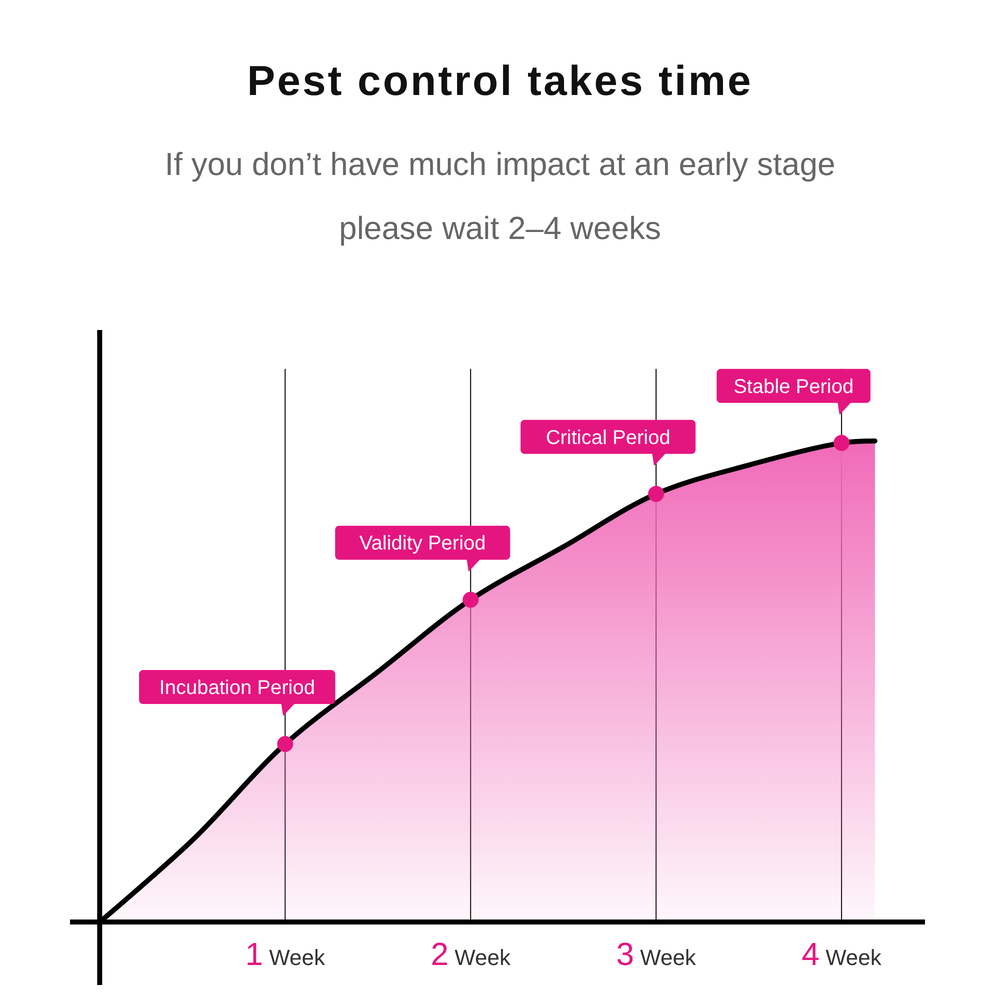 Image resolution: width=1000 pixels, height=1000 pixels. What do you see at coordinates (794, 387) in the screenshot?
I see `annotation: Stable Period` at bounding box center [794, 387].